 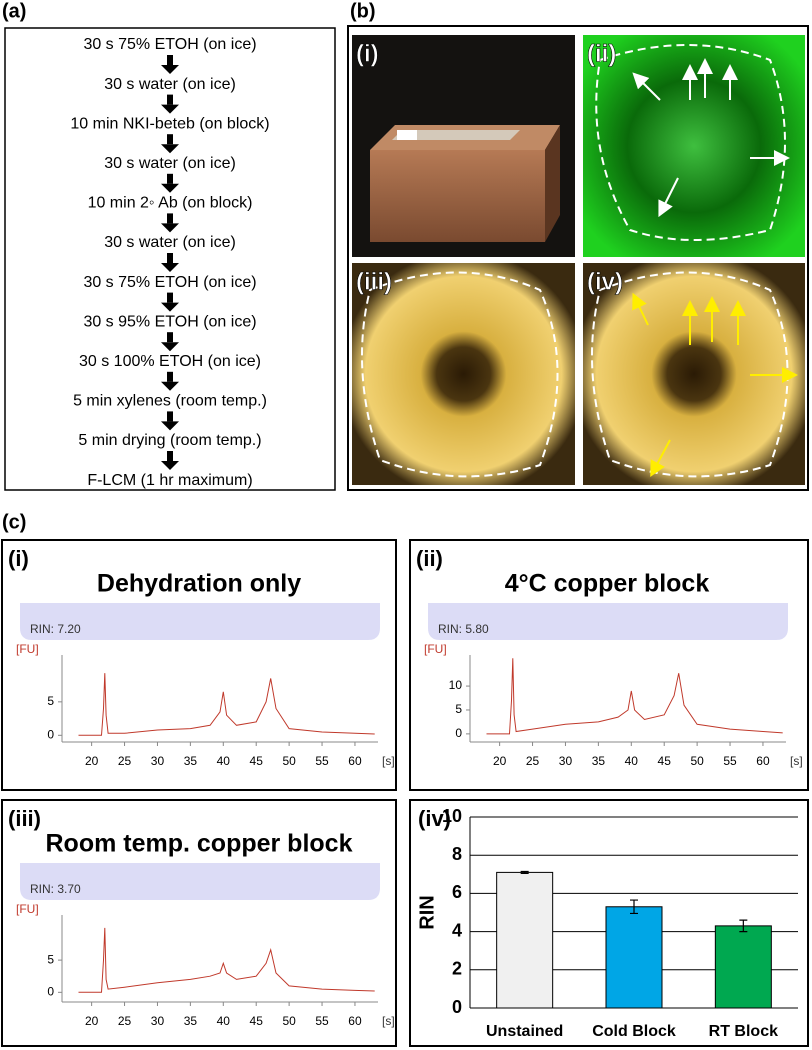 What do you see at coordinates (607, 584) in the screenshot?
I see `trace-title: 4°C copper block` at bounding box center [607, 584].